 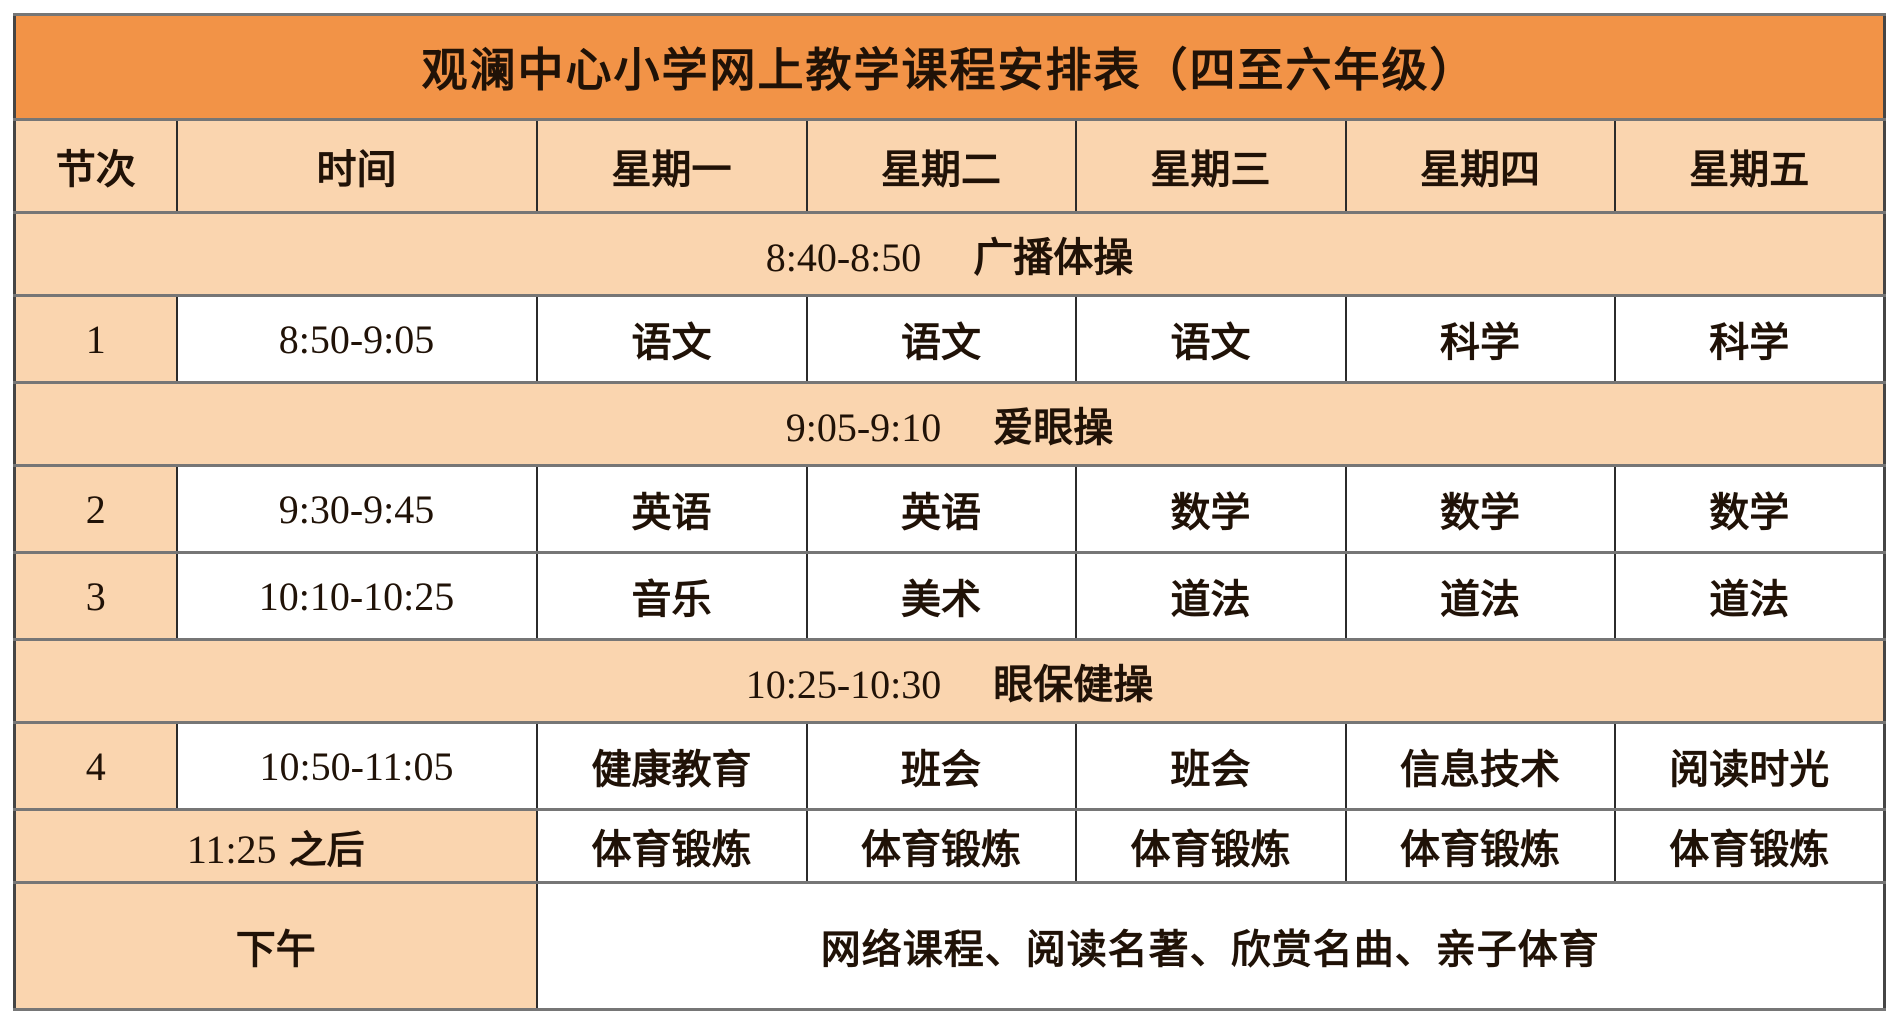 I want to click on subject-cell-wed: 数学, so click(x=1210, y=509).